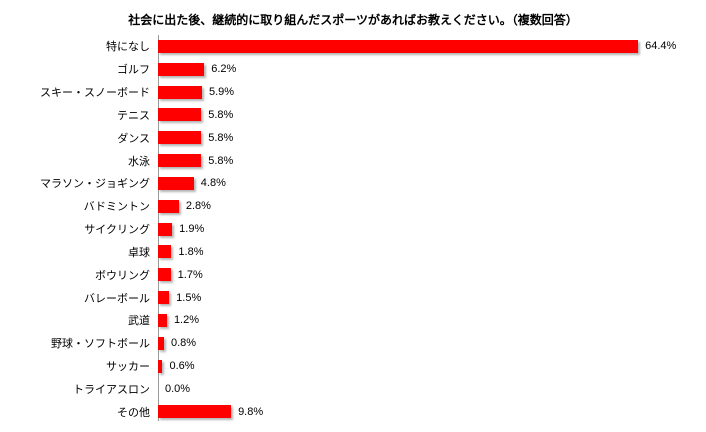 The width and height of the screenshot is (706, 432). I want to click on value-label: 9.8%, so click(251, 411).